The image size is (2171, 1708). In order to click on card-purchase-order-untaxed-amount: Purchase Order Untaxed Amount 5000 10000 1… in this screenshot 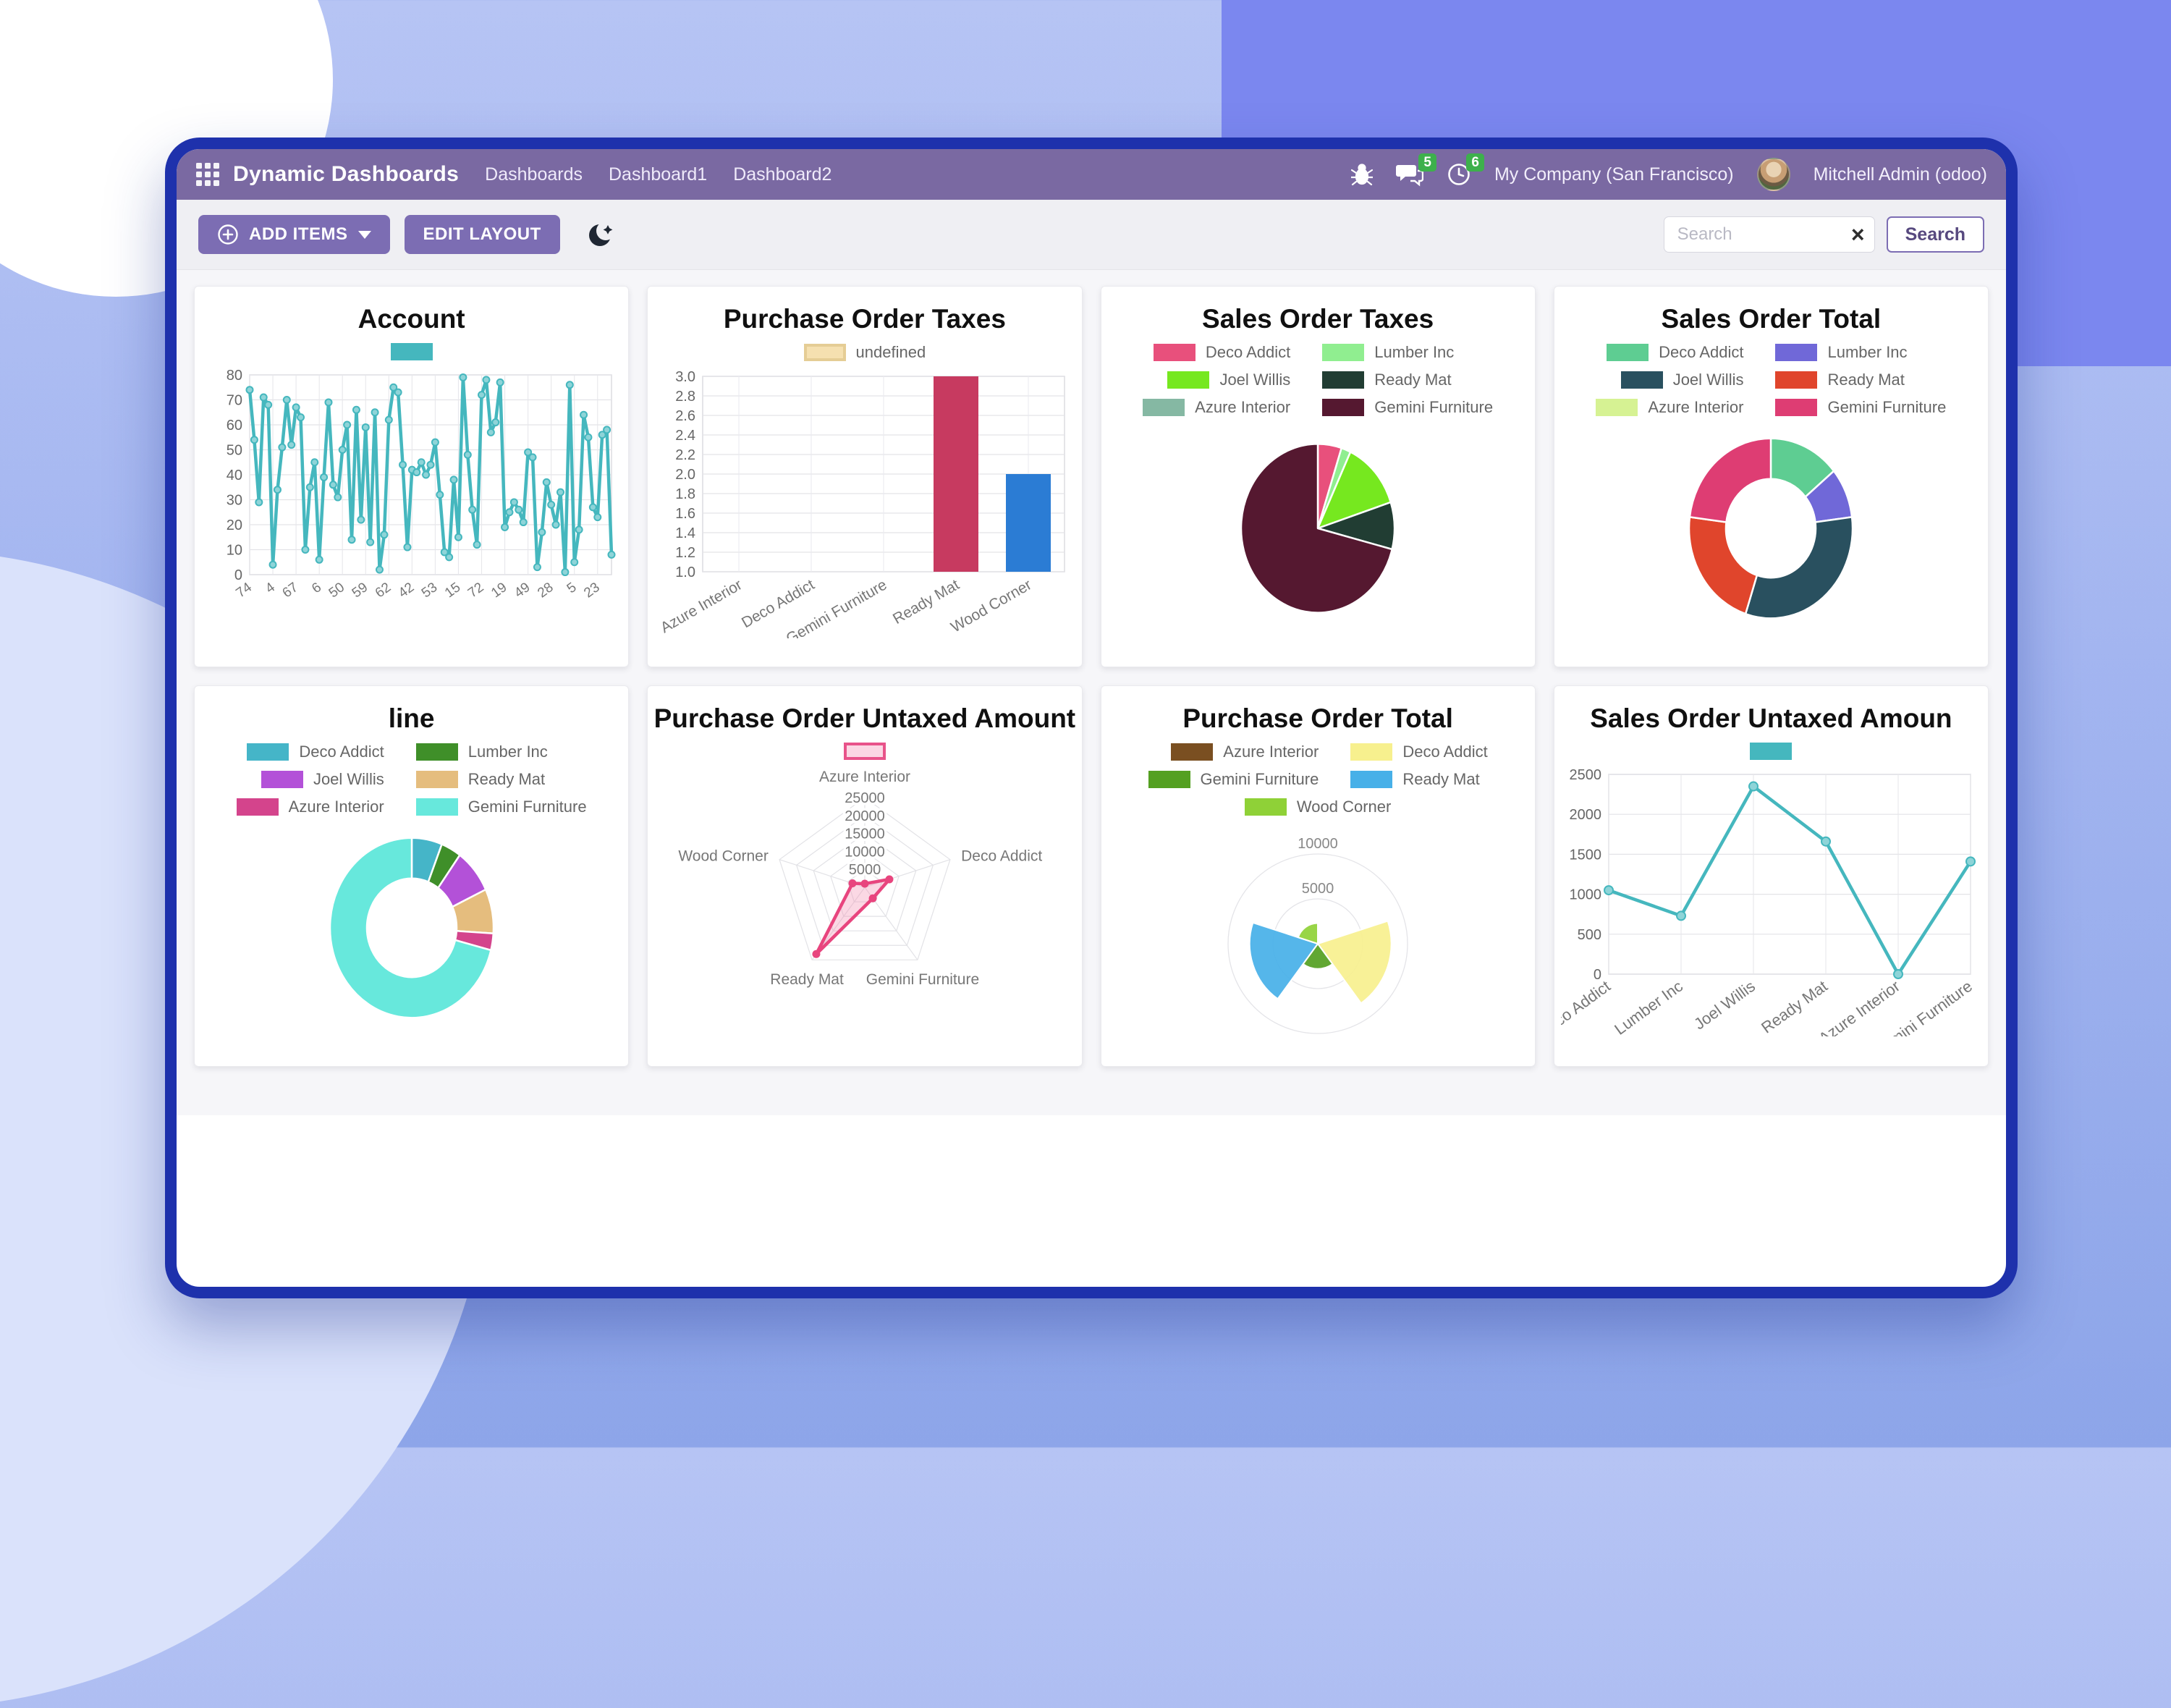, I will do `click(865, 876)`.